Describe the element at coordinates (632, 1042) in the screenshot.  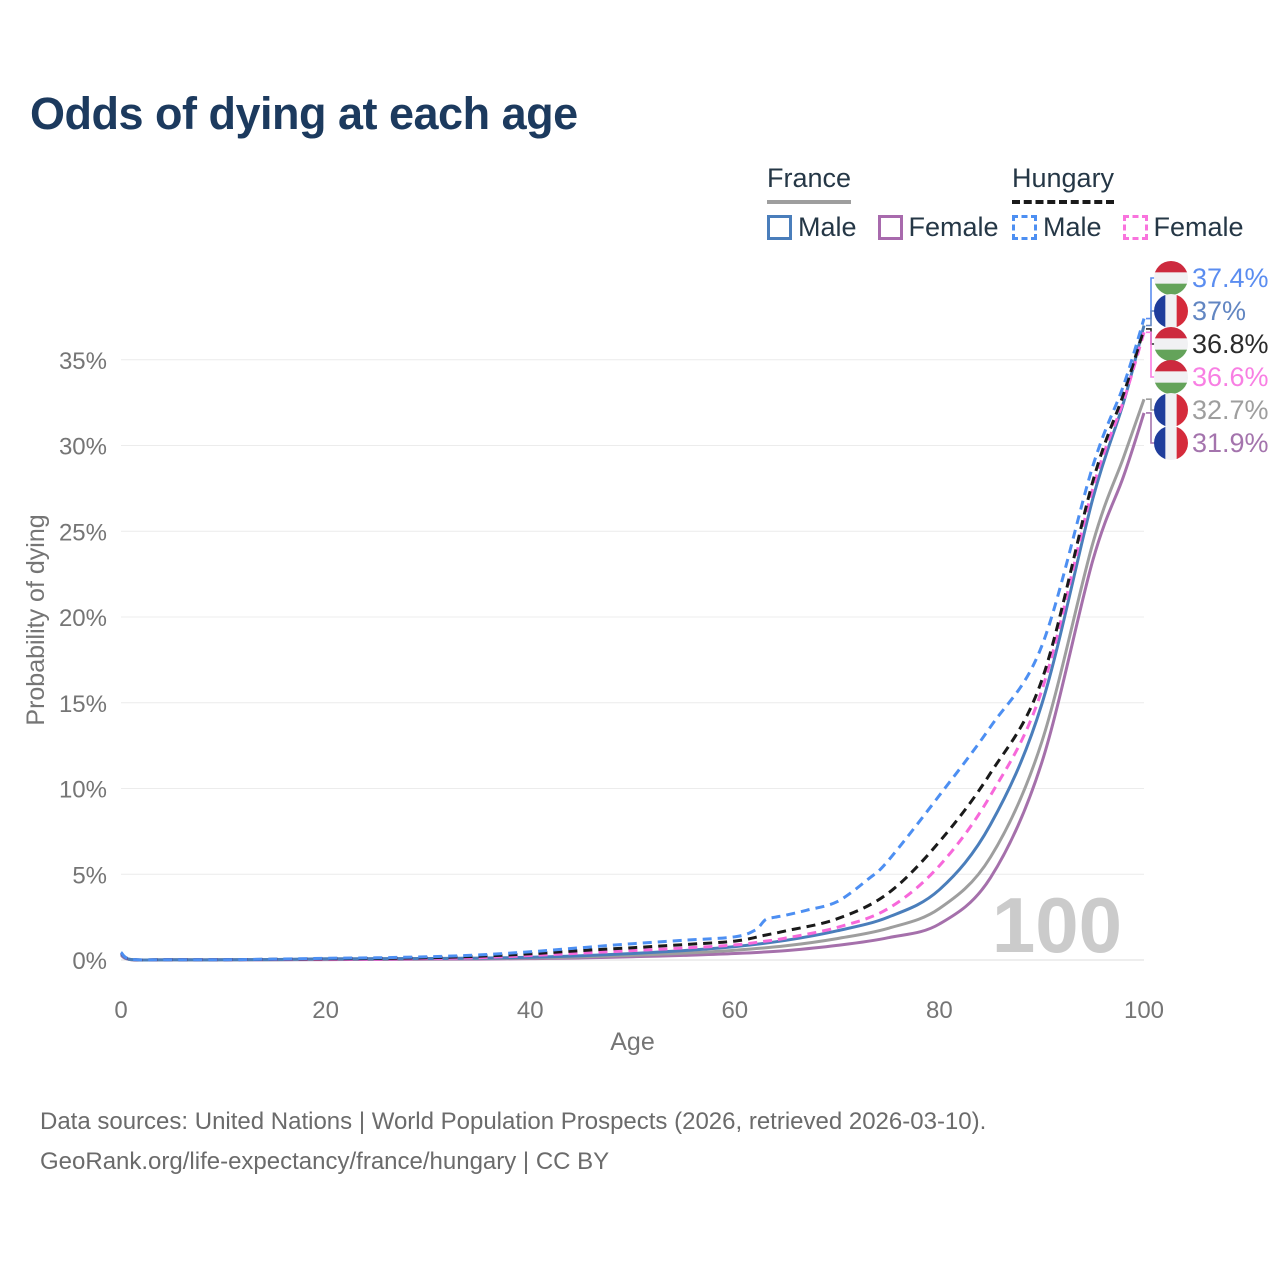
I see `x-axis-title: Age` at that location.